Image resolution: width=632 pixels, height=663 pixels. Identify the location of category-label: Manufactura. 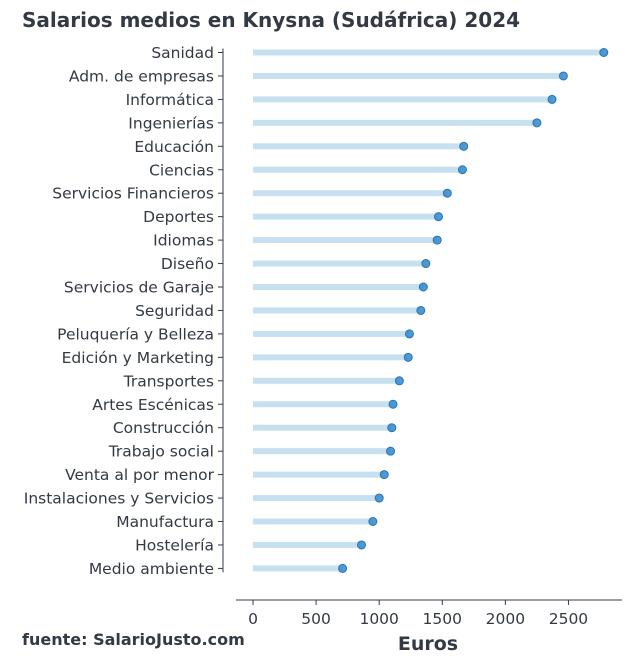
(165, 522).